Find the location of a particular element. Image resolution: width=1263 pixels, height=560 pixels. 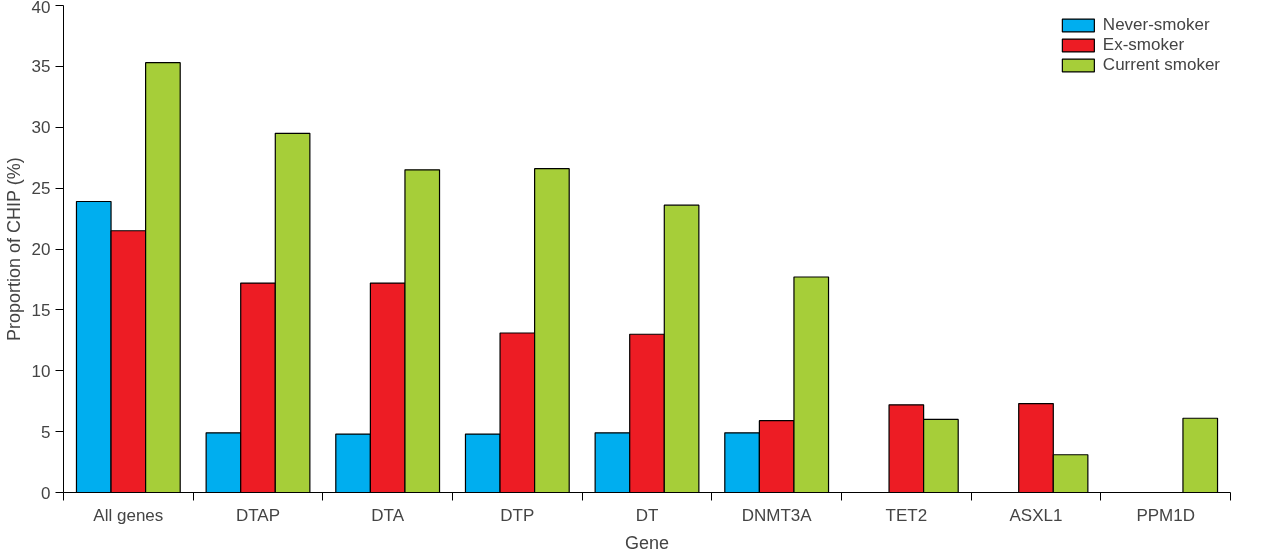

y-axis-title: Proportion of CHIP (%) is located at coordinates (13, 249).